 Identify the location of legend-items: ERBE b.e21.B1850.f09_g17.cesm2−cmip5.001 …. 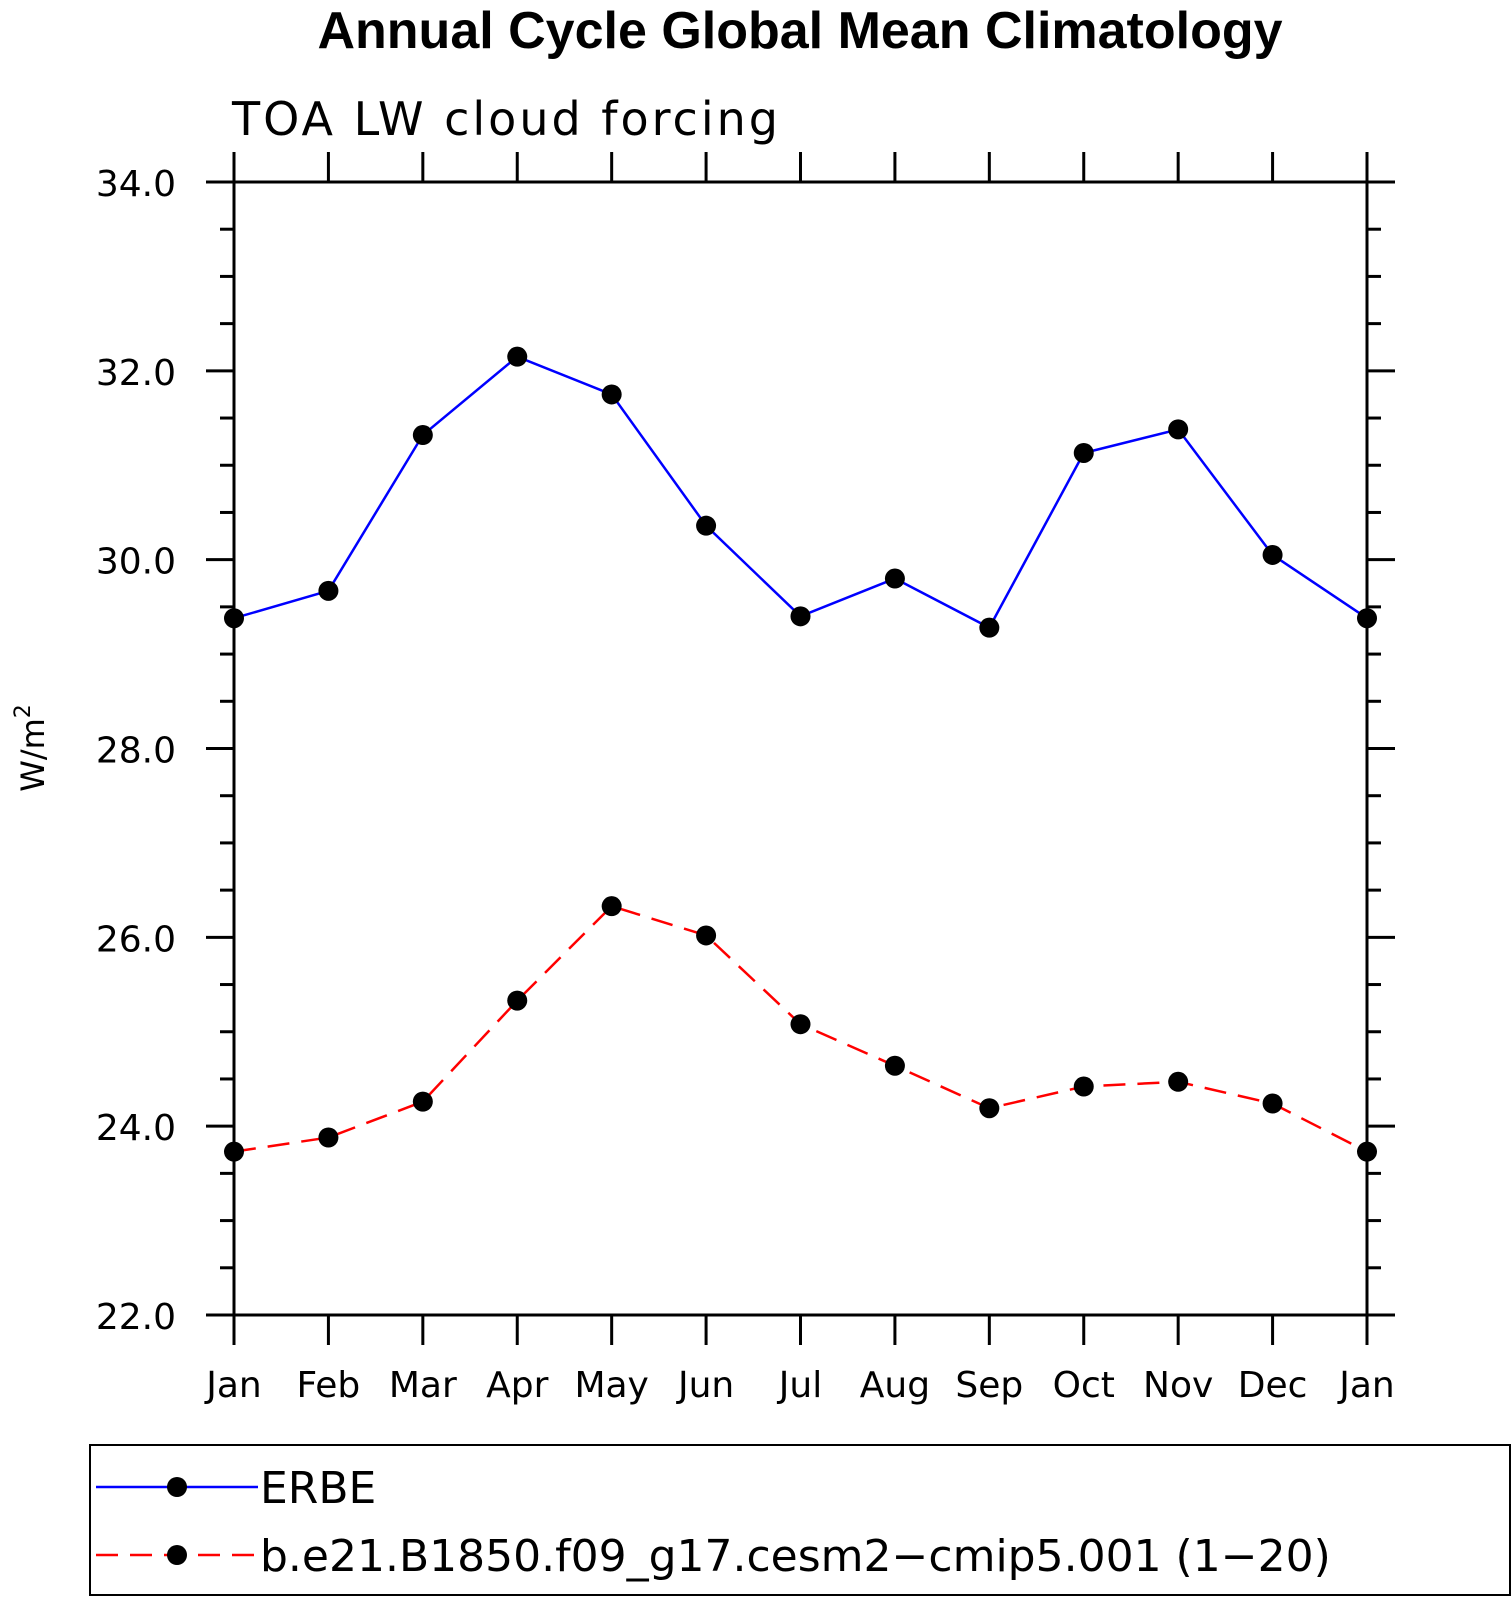
(713, 1522).